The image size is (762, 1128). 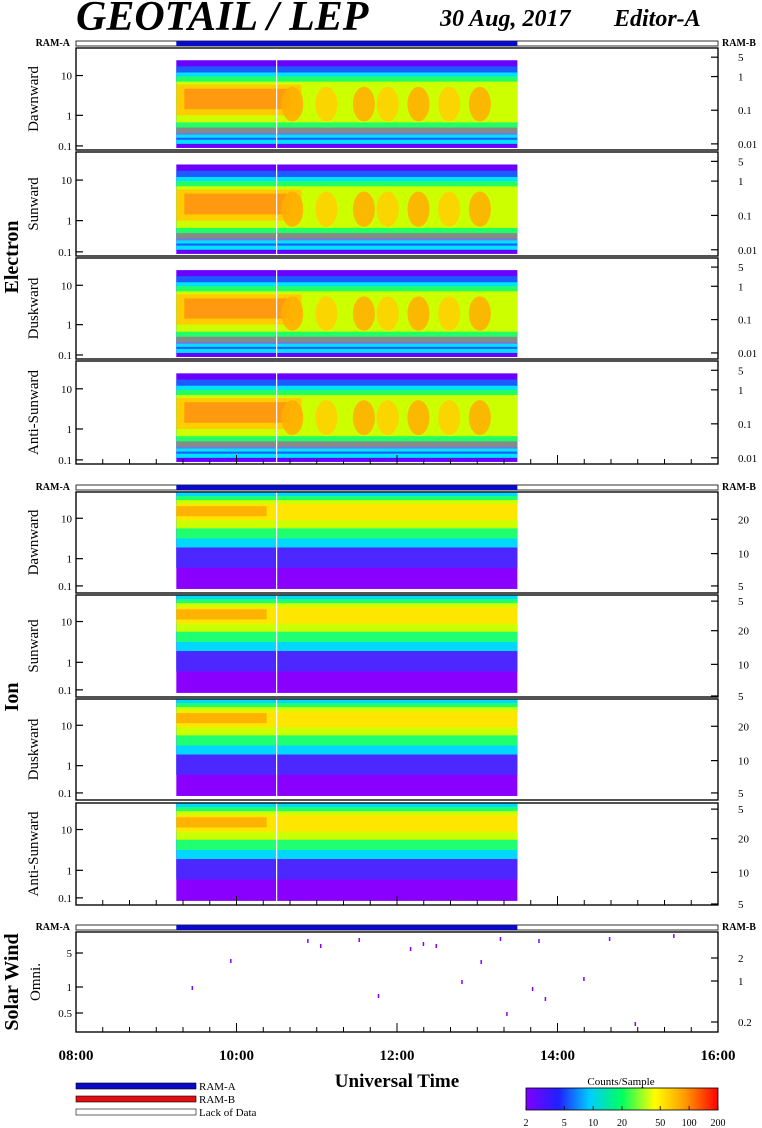 What do you see at coordinates (741, 287) in the screenshot?
I see `right-tick-label-3-1: 1` at bounding box center [741, 287].